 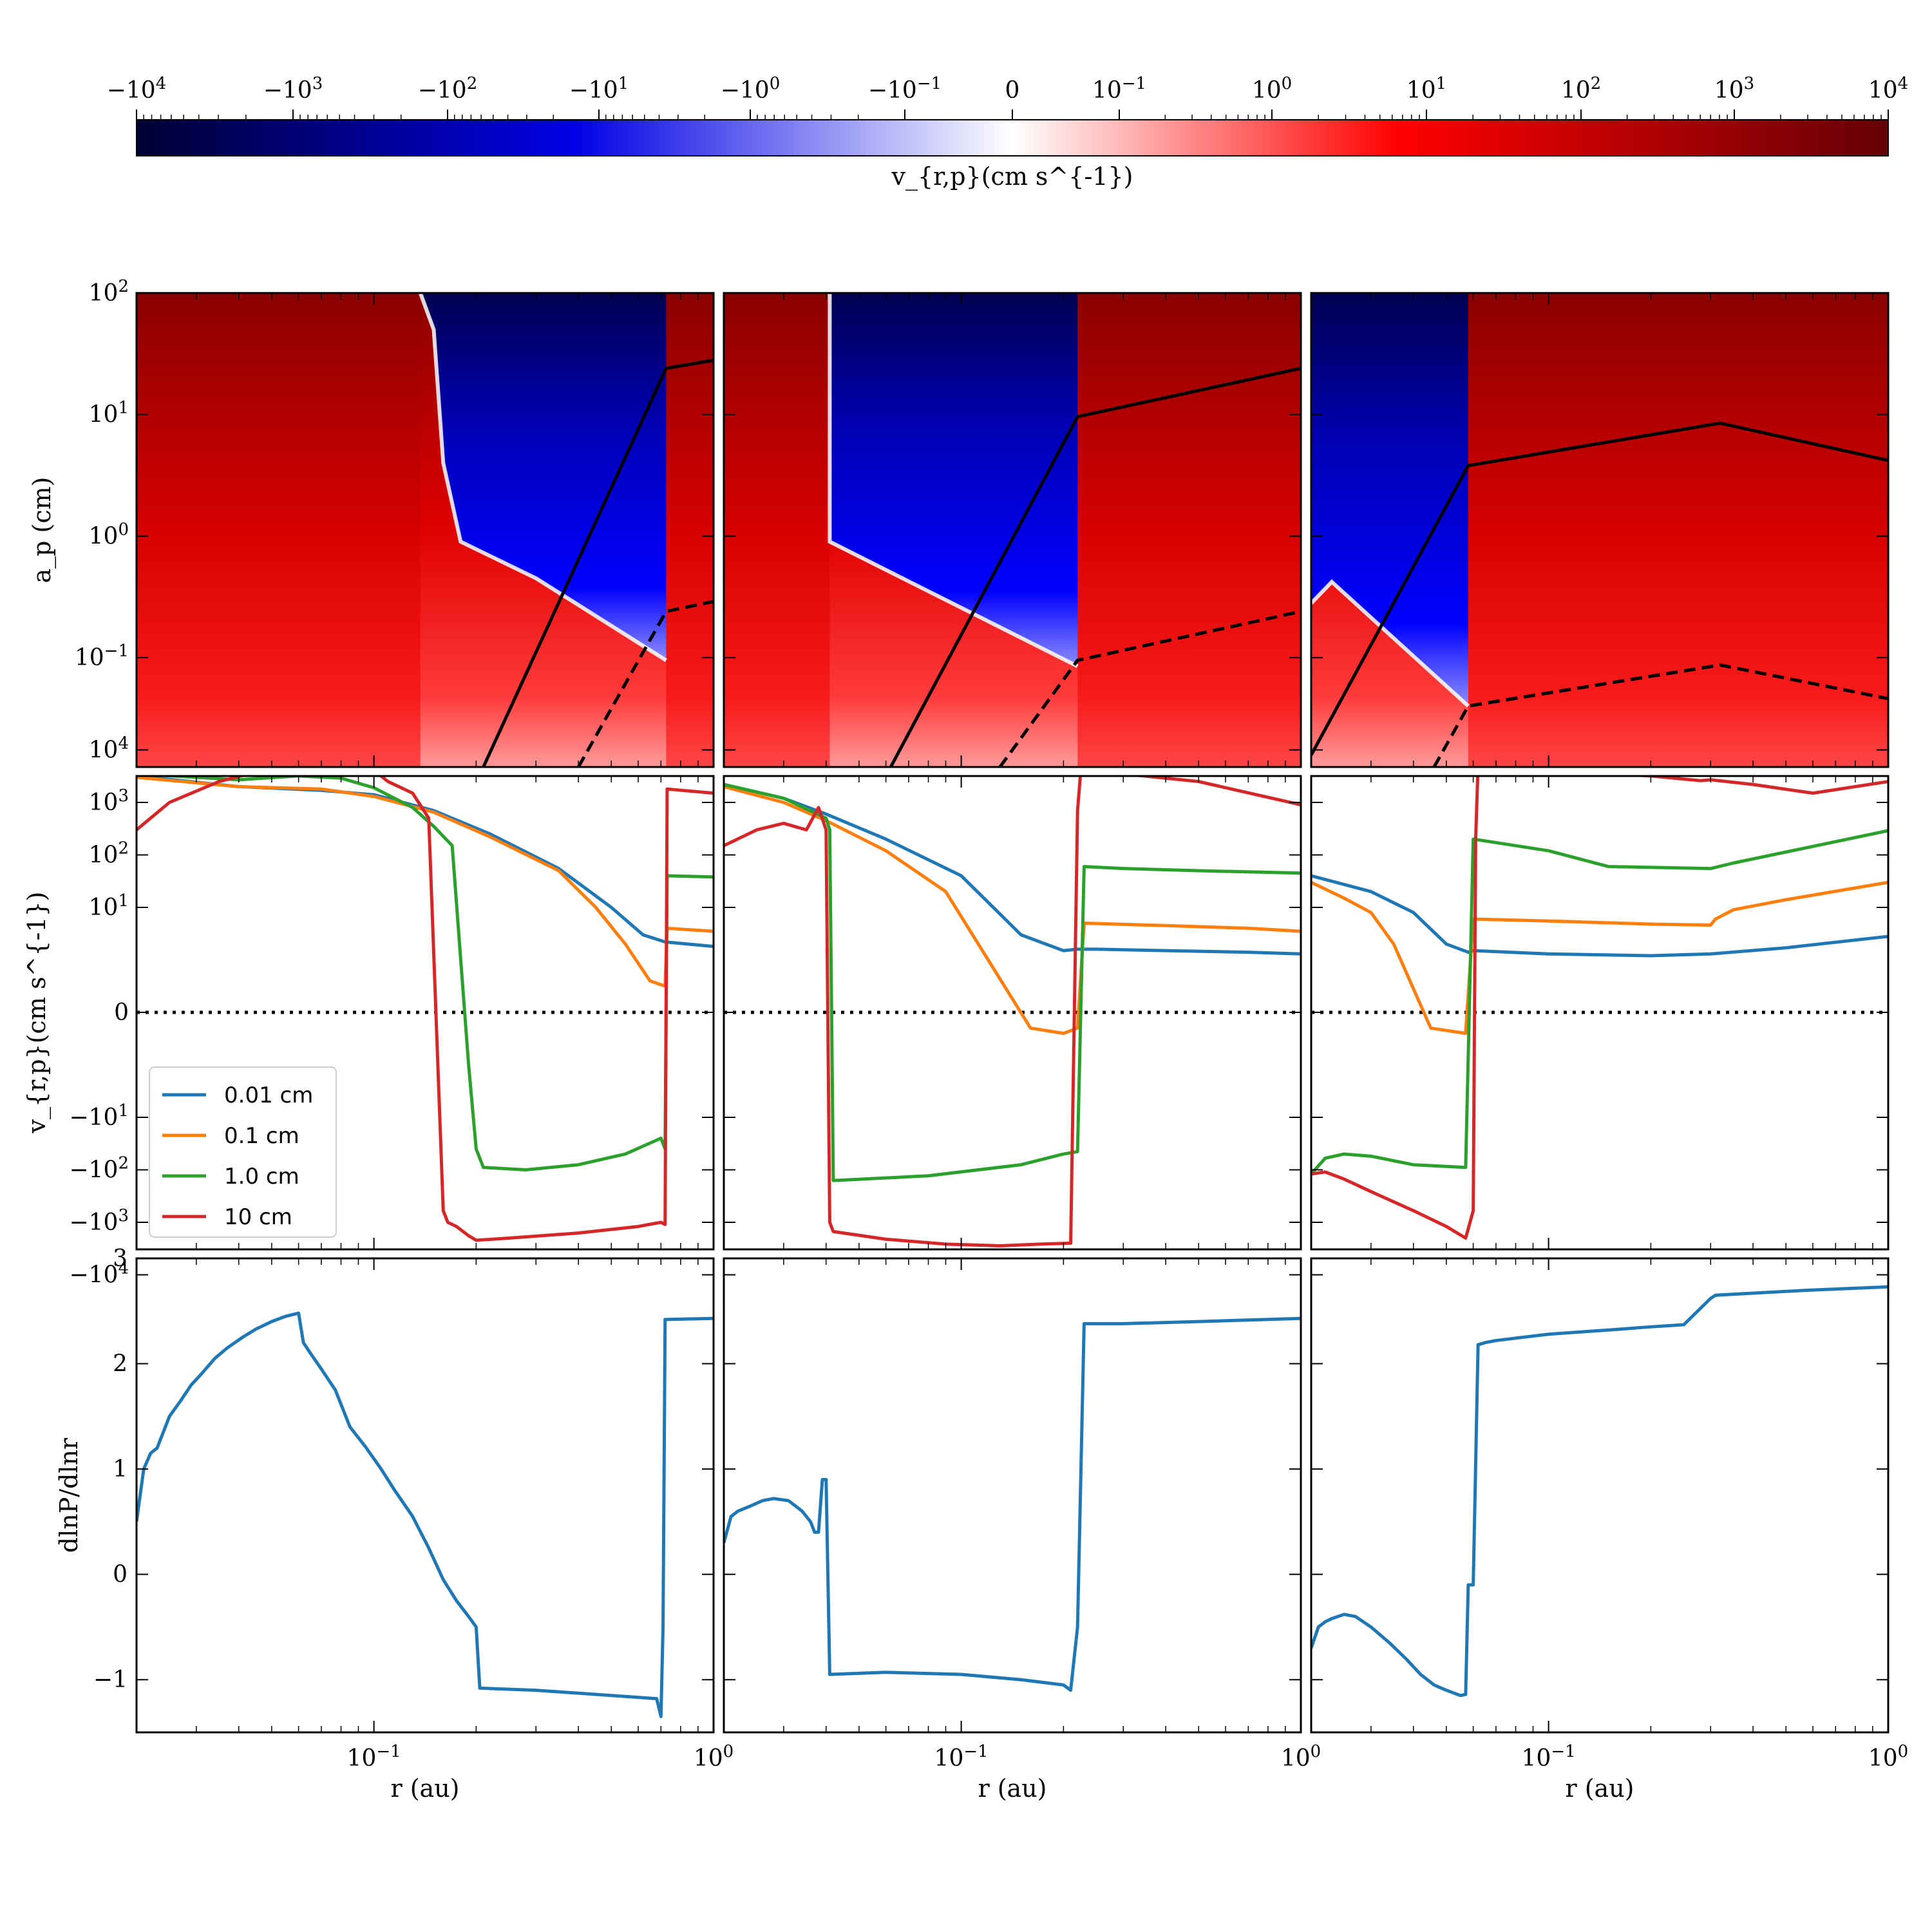 I want to click on y-tick-label: 1, so click(x=120, y=1469).